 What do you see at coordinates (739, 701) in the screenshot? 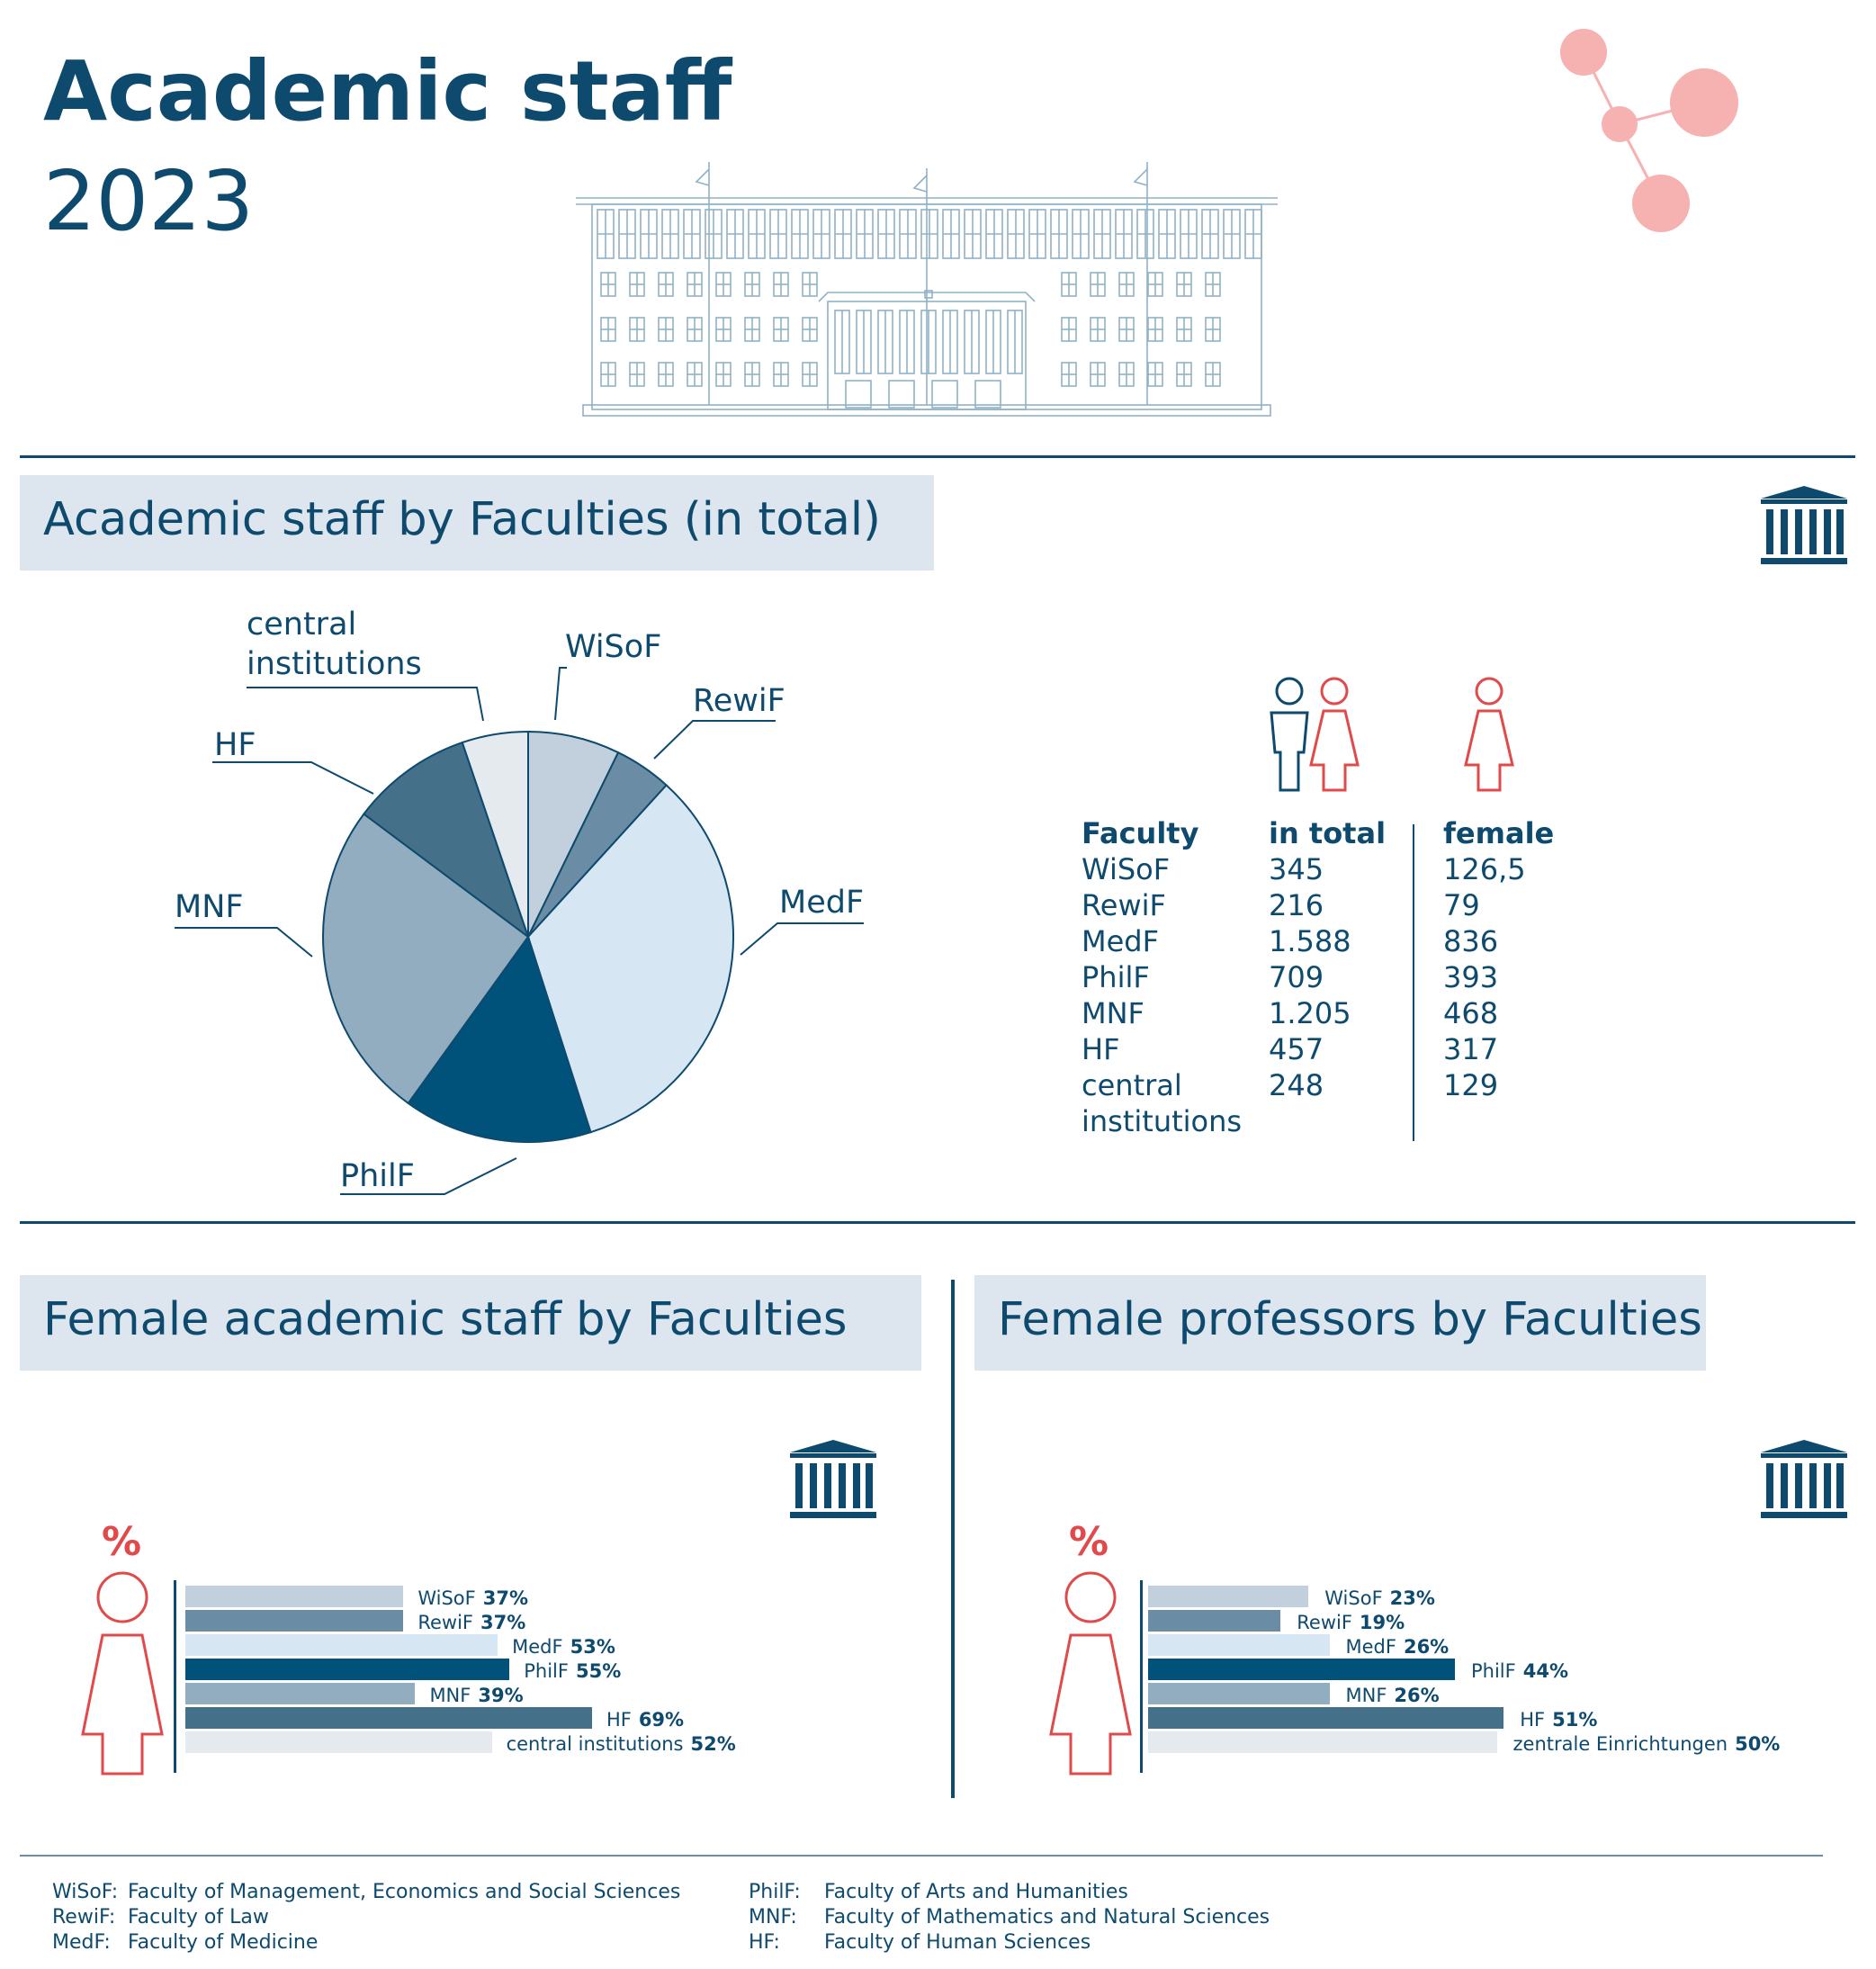
I see `pie-label-rewif: RewiF` at bounding box center [739, 701].